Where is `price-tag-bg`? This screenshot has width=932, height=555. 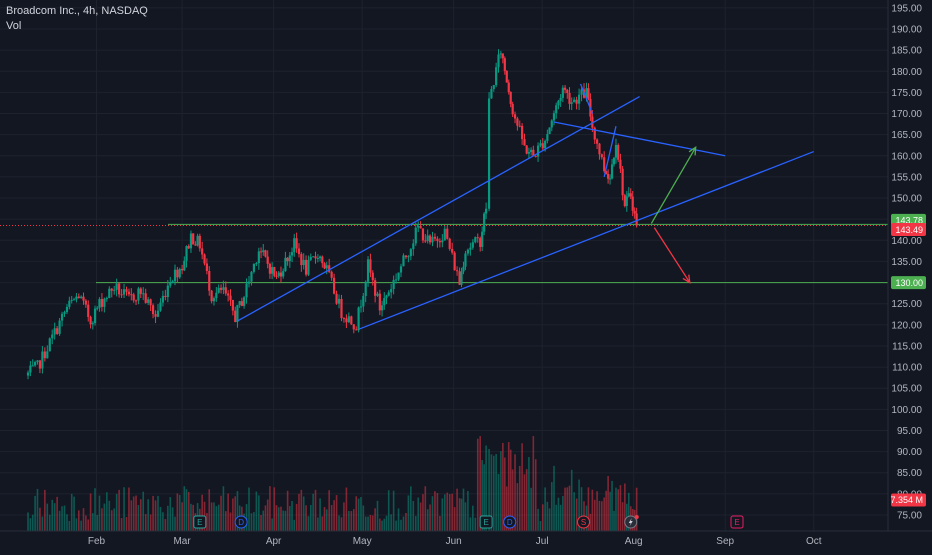 price-tag-bg is located at coordinates (908, 283).